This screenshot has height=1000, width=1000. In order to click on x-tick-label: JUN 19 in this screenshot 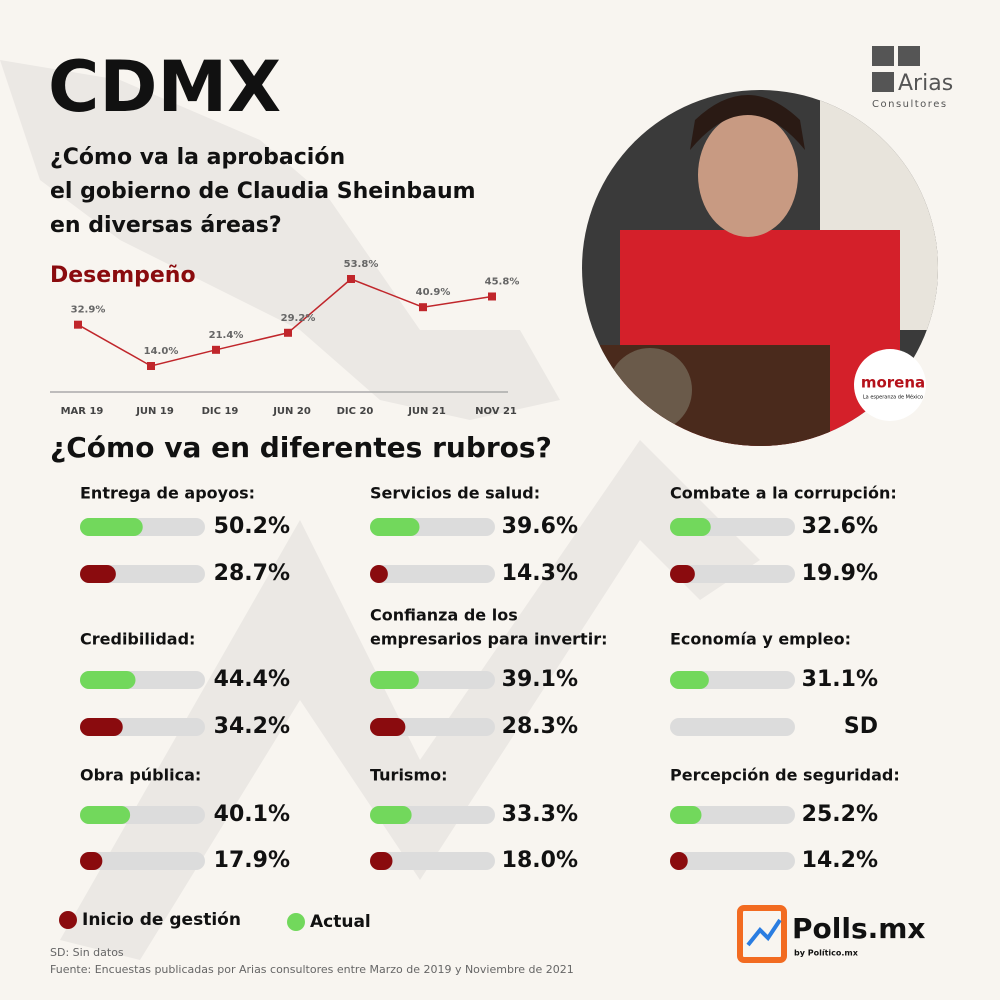, I will do `click(154, 411)`.